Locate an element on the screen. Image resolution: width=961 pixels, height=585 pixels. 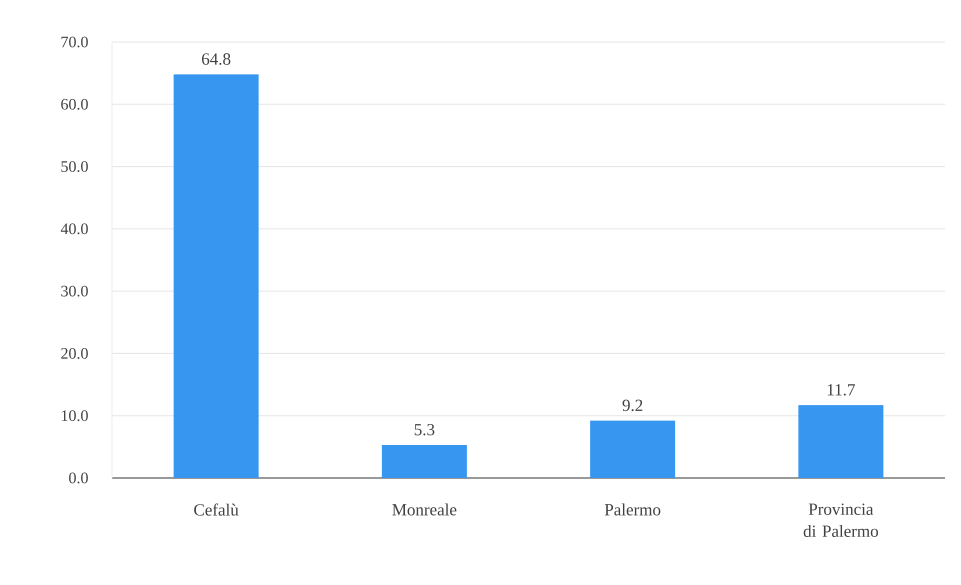
y-tick-label: 50.0 is located at coordinates (74, 166).